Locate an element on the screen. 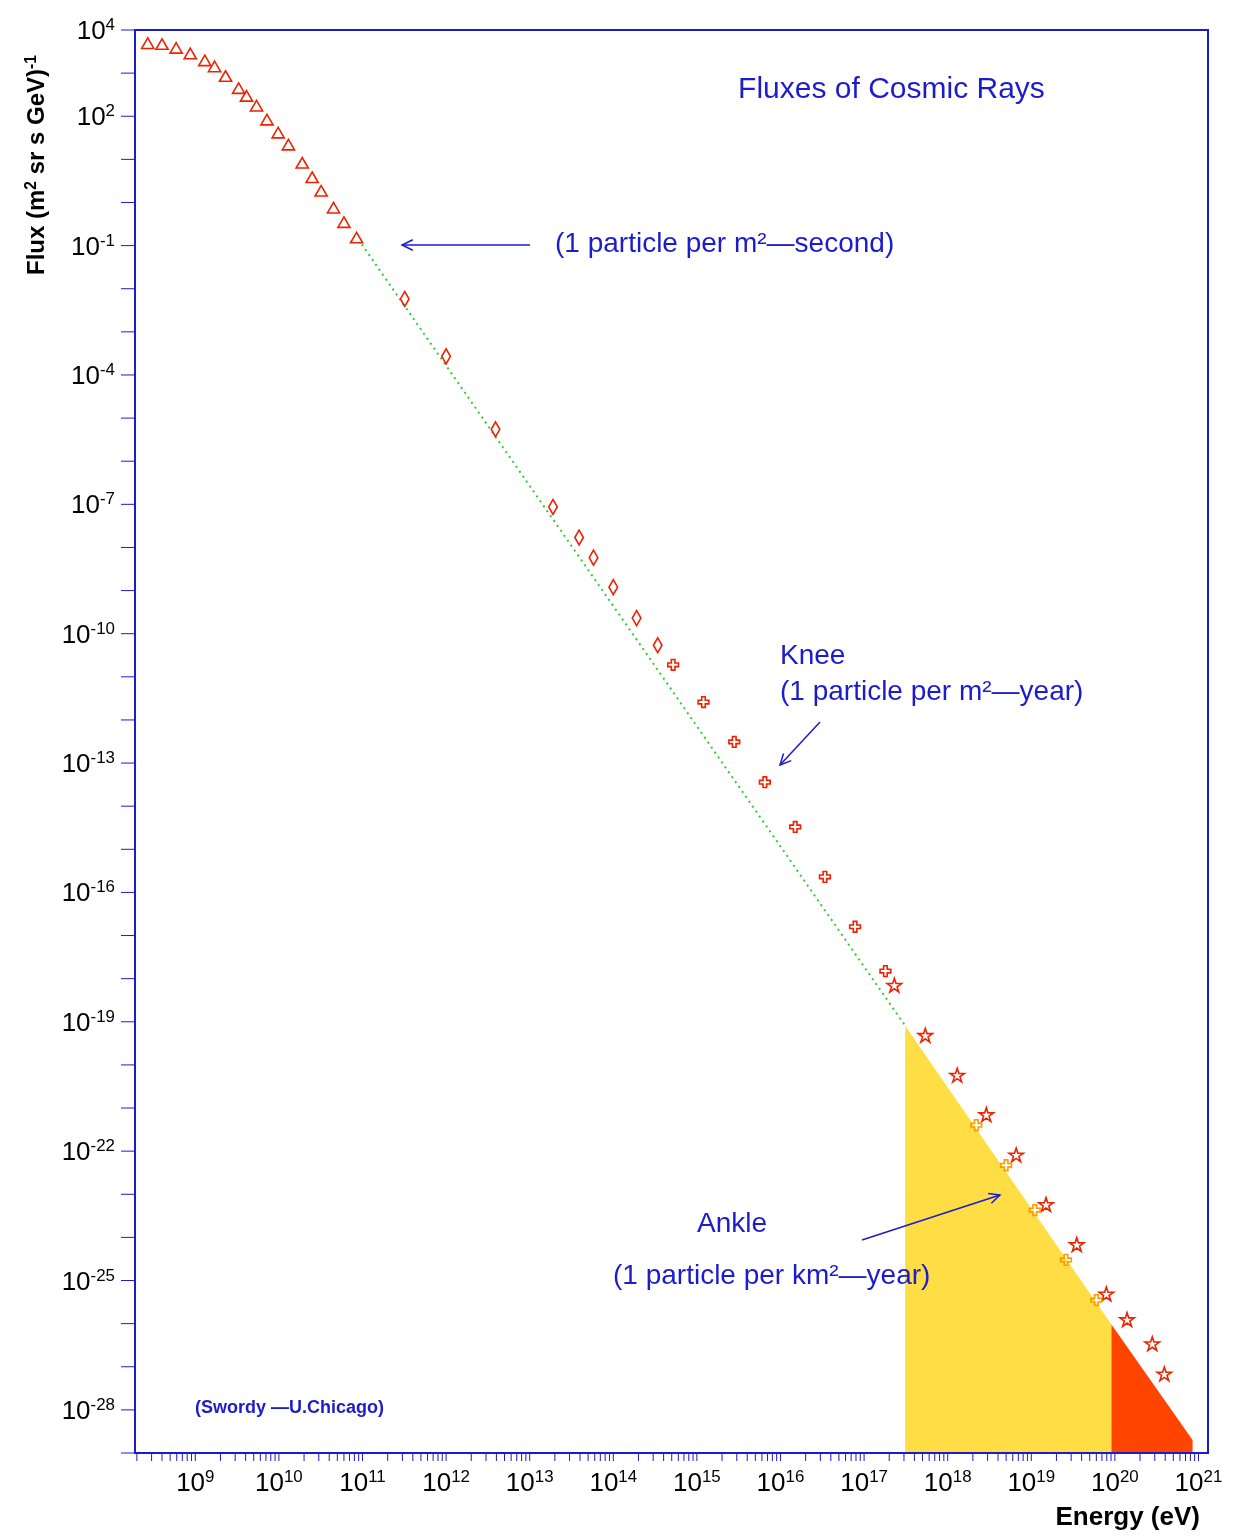  x-tick-label: 10$^{13}$ is located at coordinates (529, 1481).